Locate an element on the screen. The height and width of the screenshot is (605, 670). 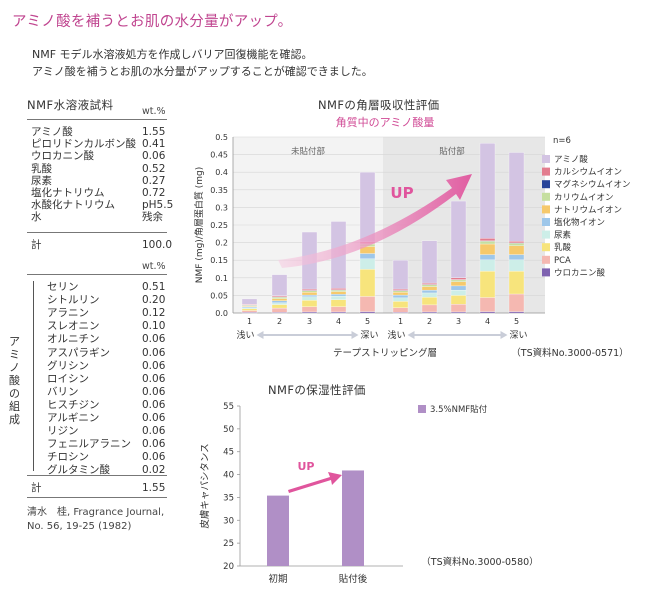
table-row: 計 1.55 is located at coordinates (98, 488).